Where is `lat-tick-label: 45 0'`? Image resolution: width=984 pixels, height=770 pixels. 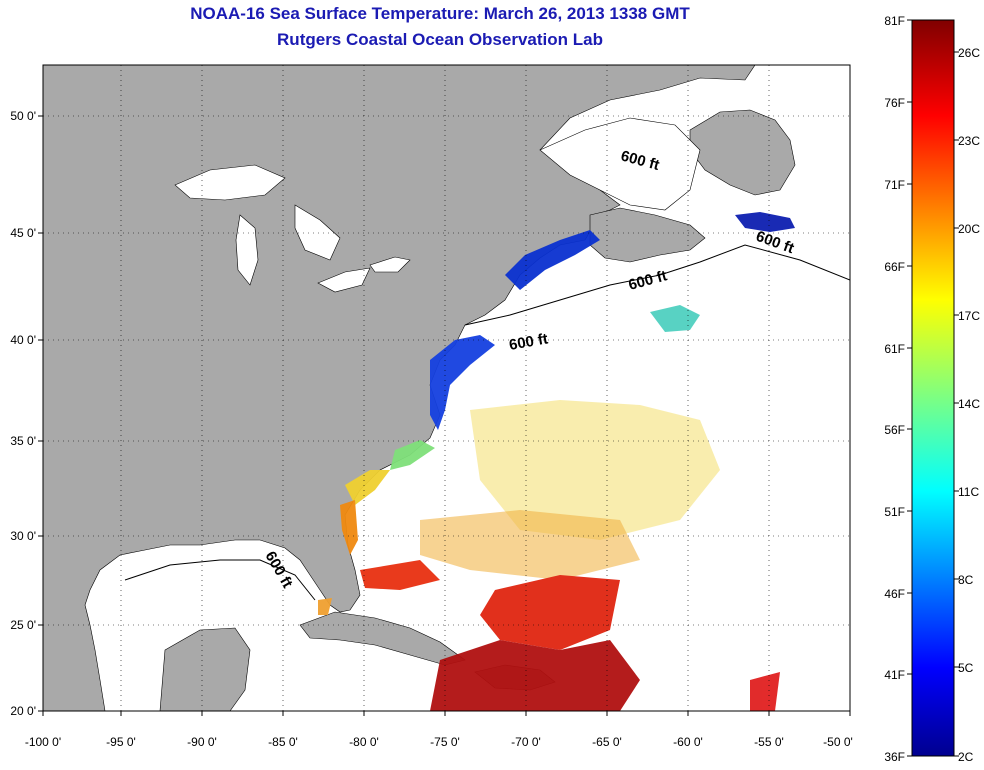 lat-tick-label: 45 0' is located at coordinates (23, 233).